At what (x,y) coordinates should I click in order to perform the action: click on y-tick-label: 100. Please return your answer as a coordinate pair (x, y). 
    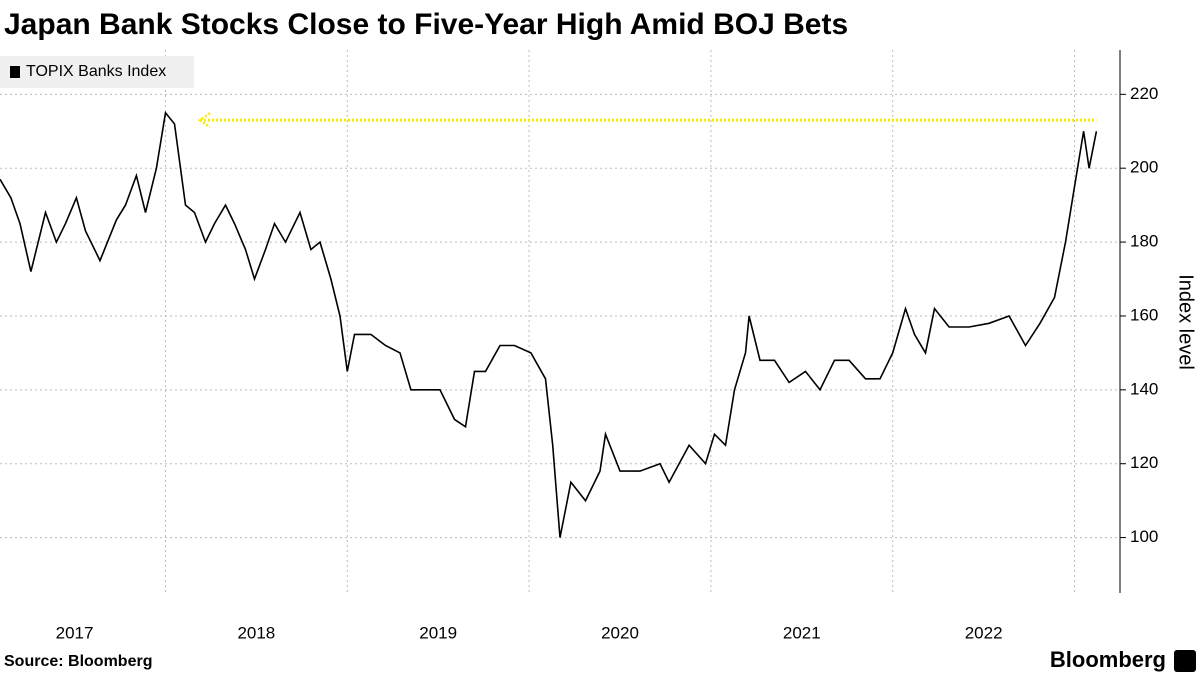
    Looking at the image, I should click on (1144, 536).